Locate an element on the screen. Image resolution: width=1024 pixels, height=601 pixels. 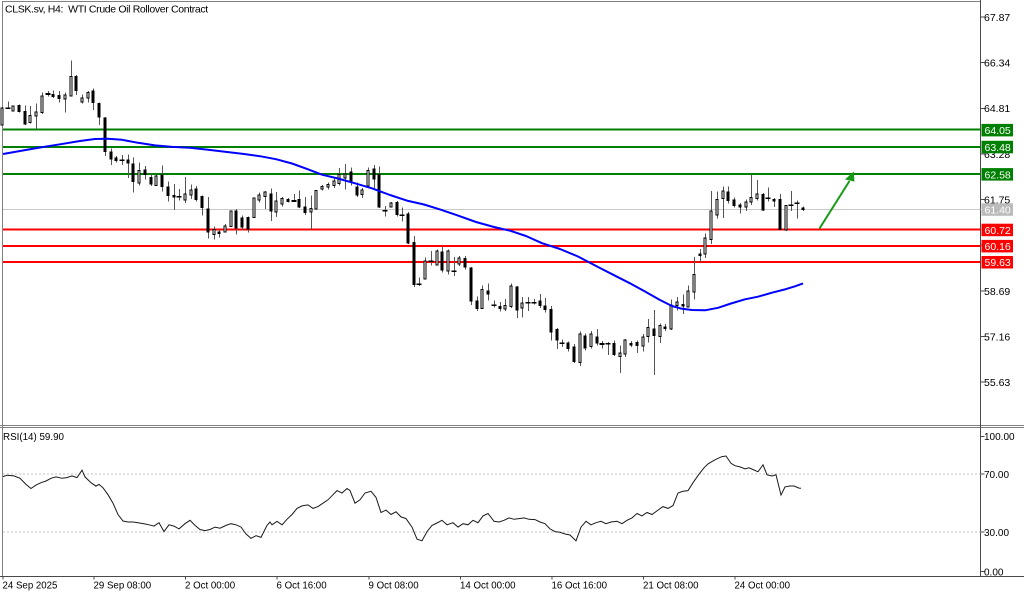
svg-text: 24 Oct 00:00 is located at coordinates (763, 586).